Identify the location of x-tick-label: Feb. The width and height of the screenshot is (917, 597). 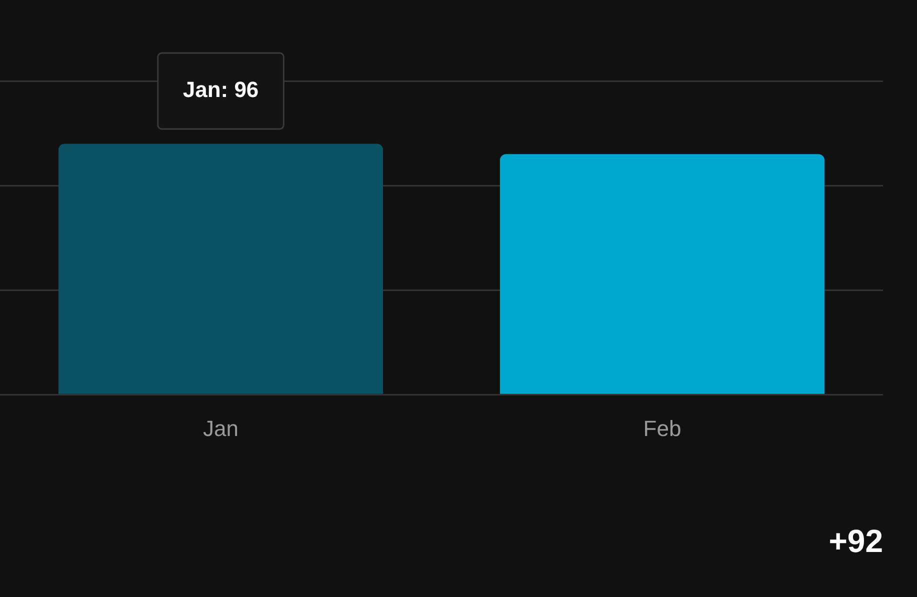
(662, 428).